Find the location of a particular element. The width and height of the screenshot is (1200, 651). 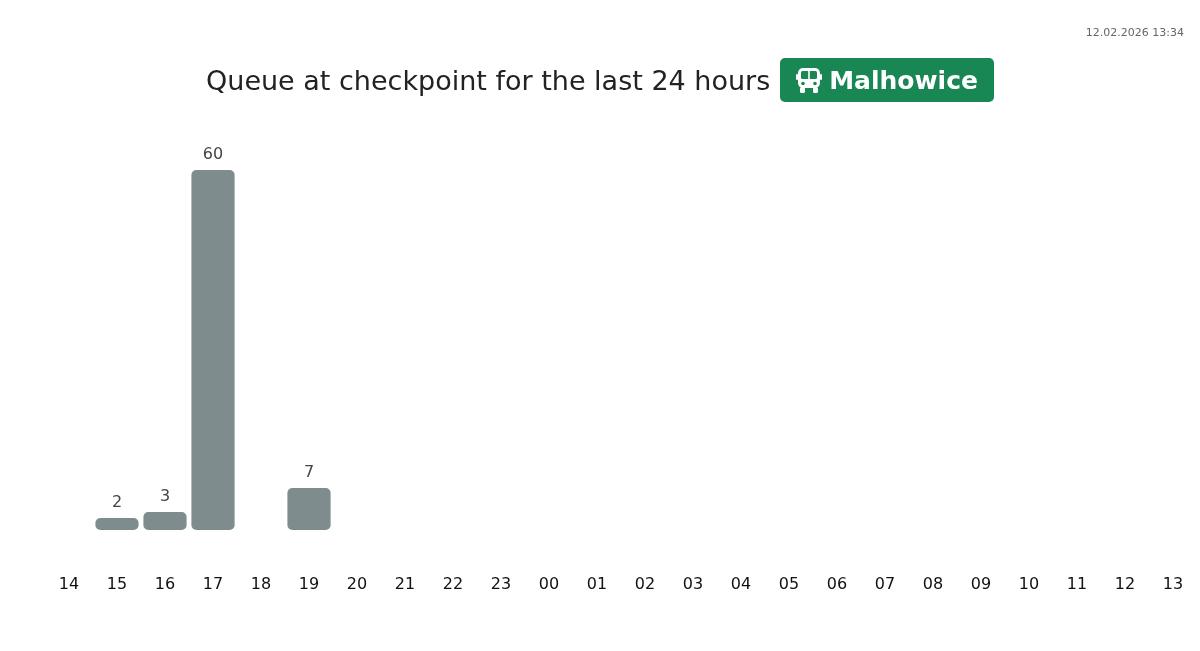

x-tick-label: 18 is located at coordinates (261, 583).